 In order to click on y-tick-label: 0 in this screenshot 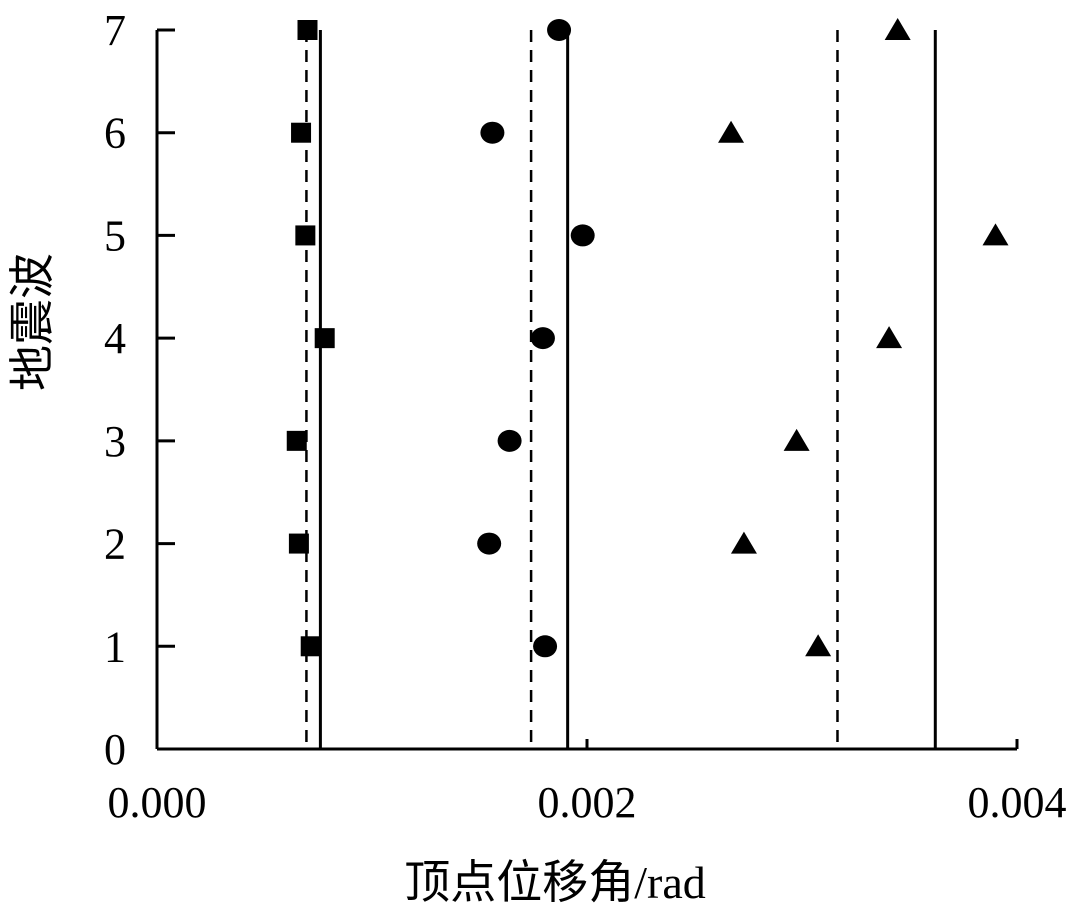, I will do `click(115, 749)`.